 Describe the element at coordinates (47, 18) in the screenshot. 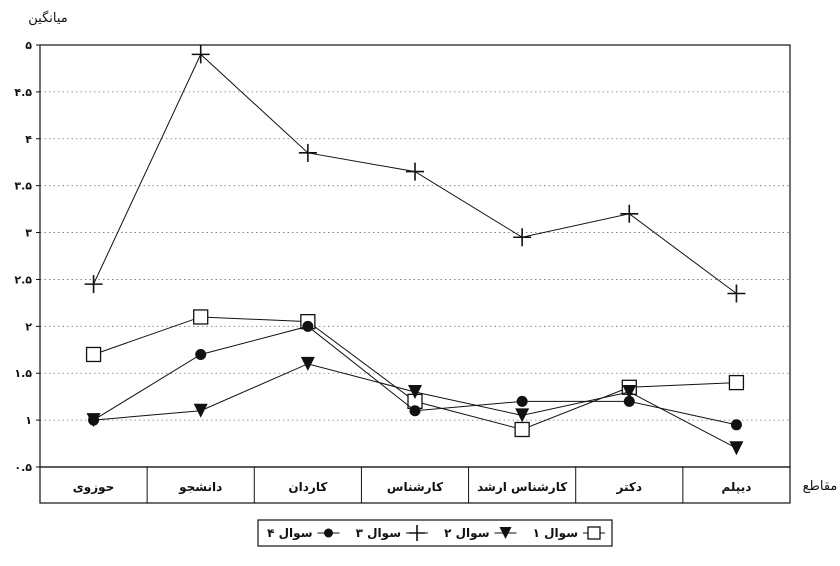

I see `y-axis-title: میانگین` at that location.